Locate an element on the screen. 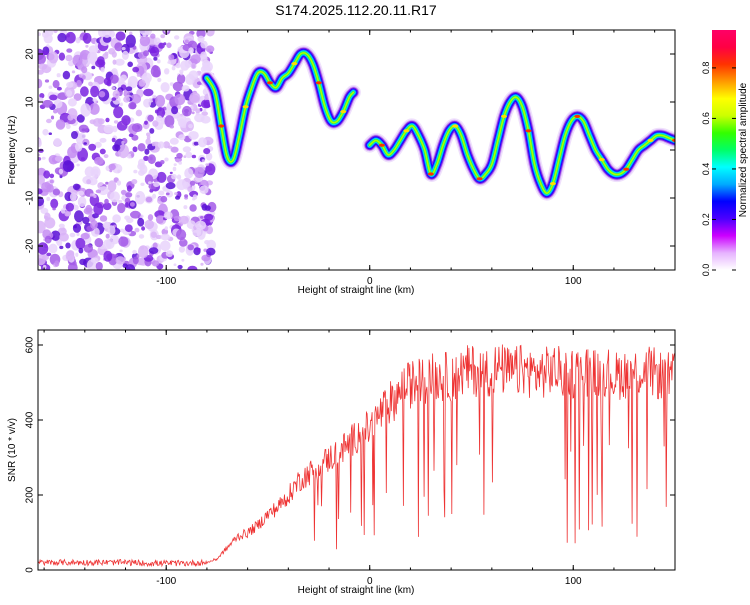 This screenshot has width=750, height=605. spectrogram-y-tick-label: -10 is located at coordinates (30, 197).